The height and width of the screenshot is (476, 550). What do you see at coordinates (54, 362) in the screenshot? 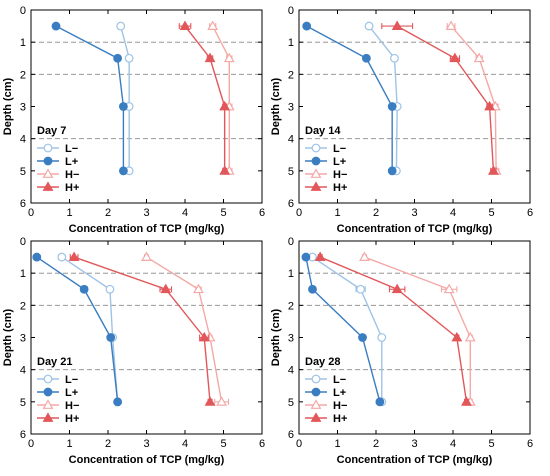
I see `panel-day-label: Day 21` at bounding box center [54, 362].